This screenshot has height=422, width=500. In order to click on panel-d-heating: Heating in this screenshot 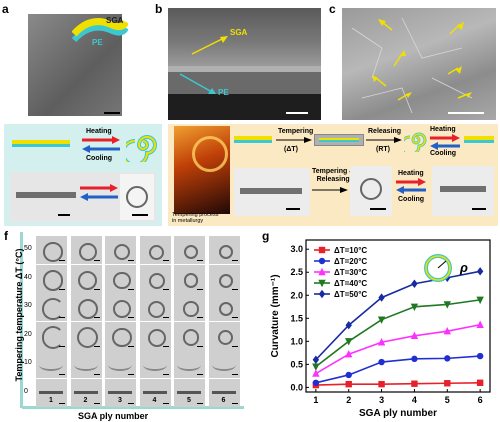, I will do `click(99, 131)`.